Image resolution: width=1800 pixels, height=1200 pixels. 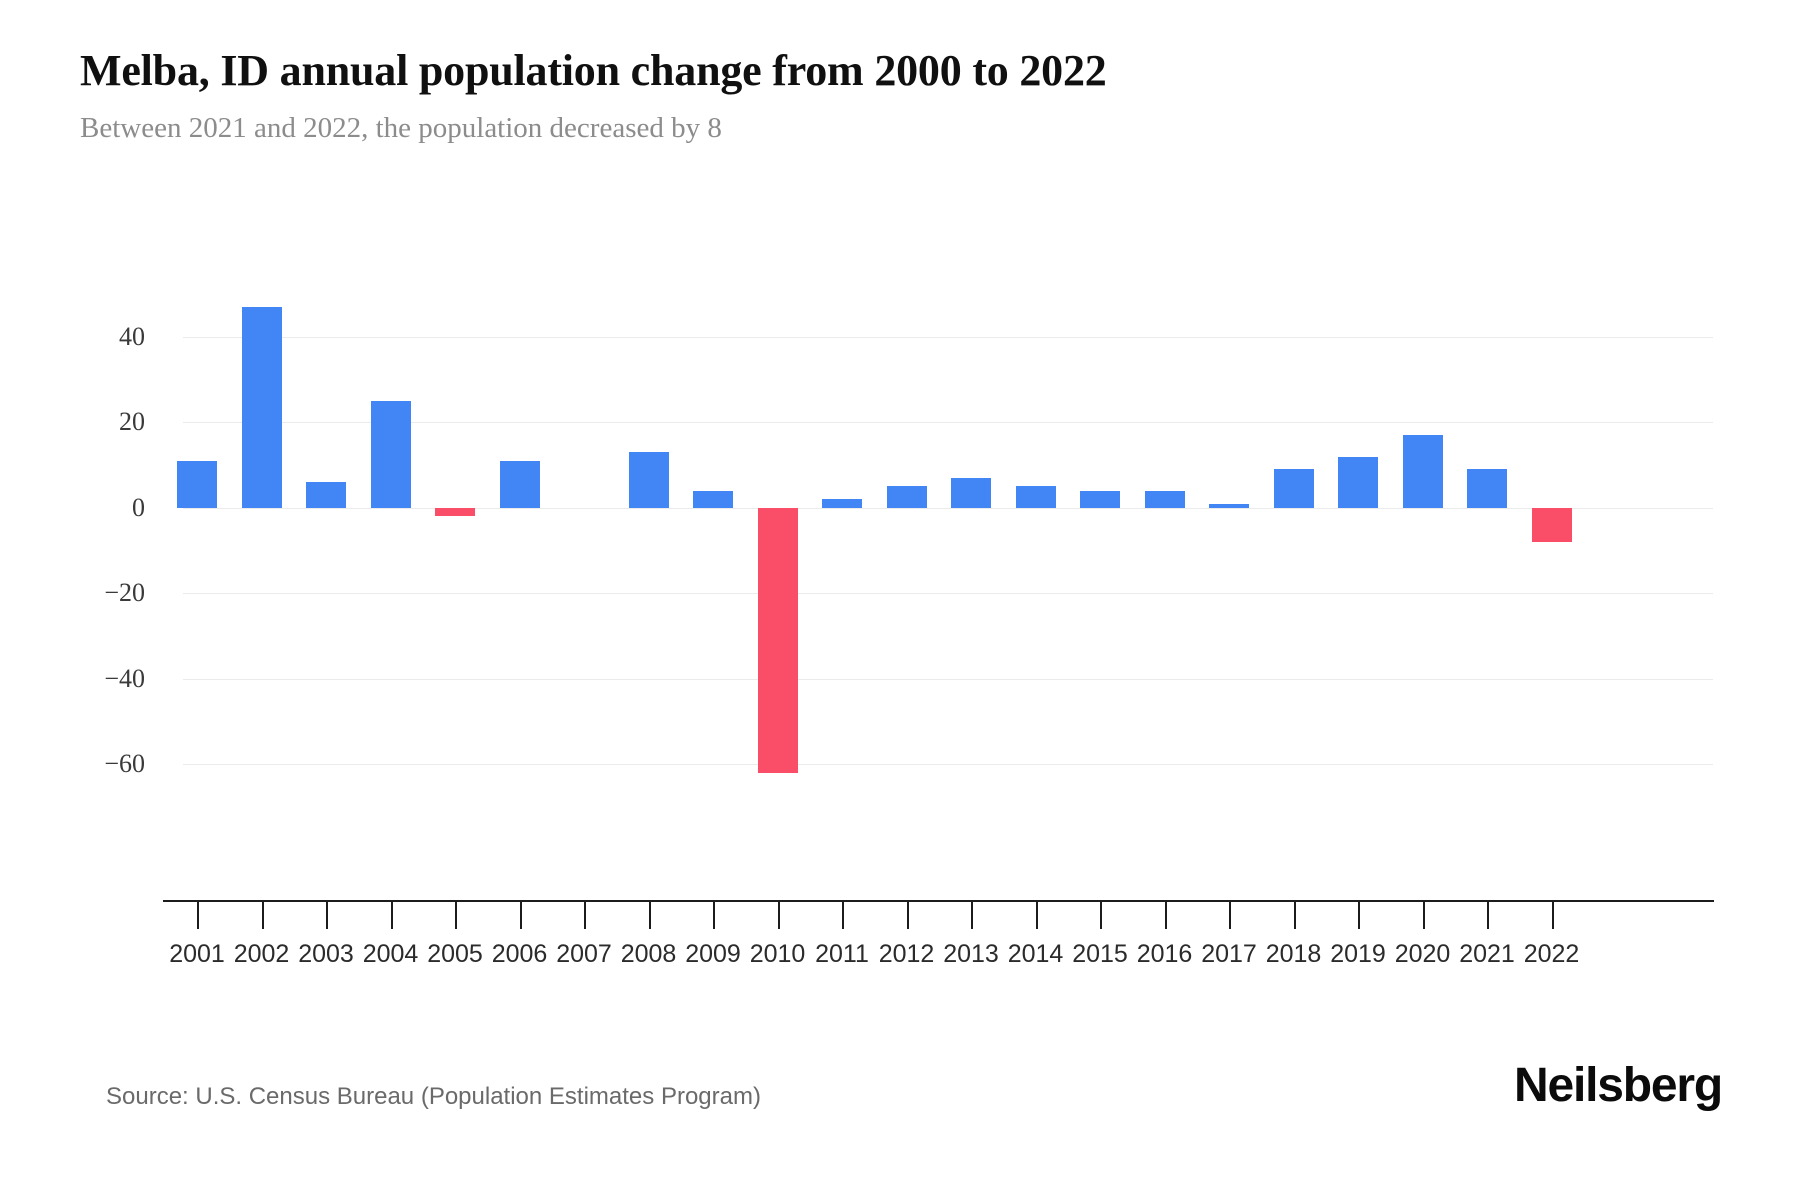 What do you see at coordinates (1293, 954) in the screenshot?
I see `x-axis-tick-label-2018: 2018` at bounding box center [1293, 954].